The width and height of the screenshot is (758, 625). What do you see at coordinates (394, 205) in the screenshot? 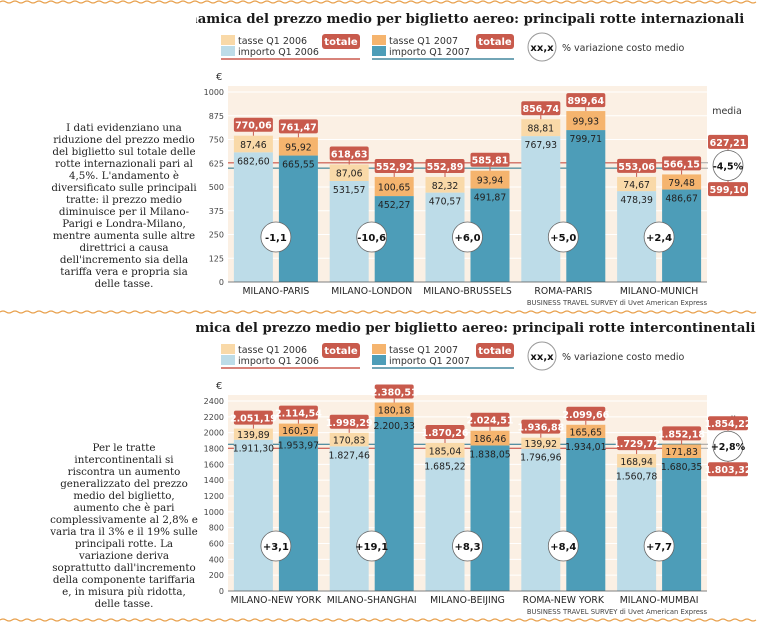
I see `label-importo-2007: 452,27` at bounding box center [394, 205].